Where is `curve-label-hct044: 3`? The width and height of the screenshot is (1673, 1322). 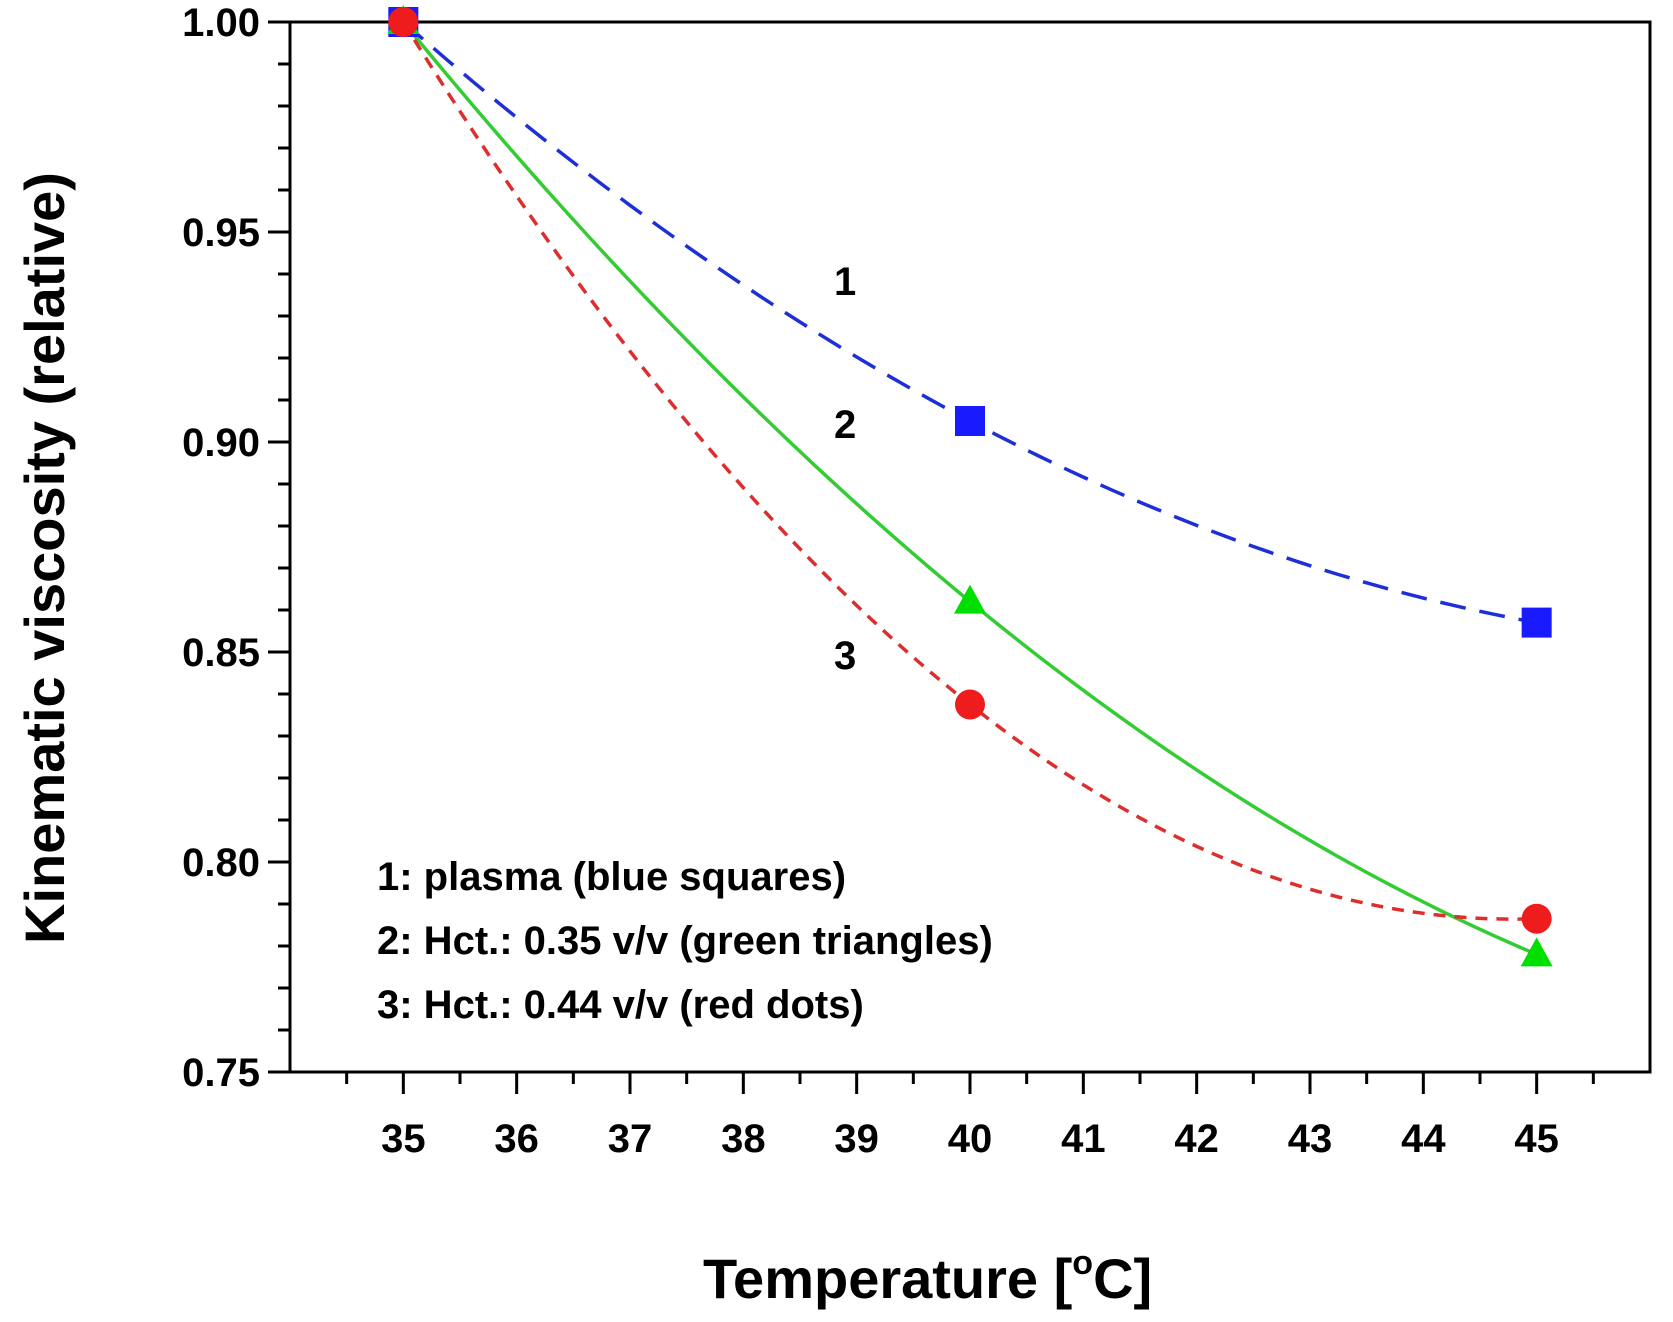 curve-label-hct044: 3 is located at coordinates (845, 656).